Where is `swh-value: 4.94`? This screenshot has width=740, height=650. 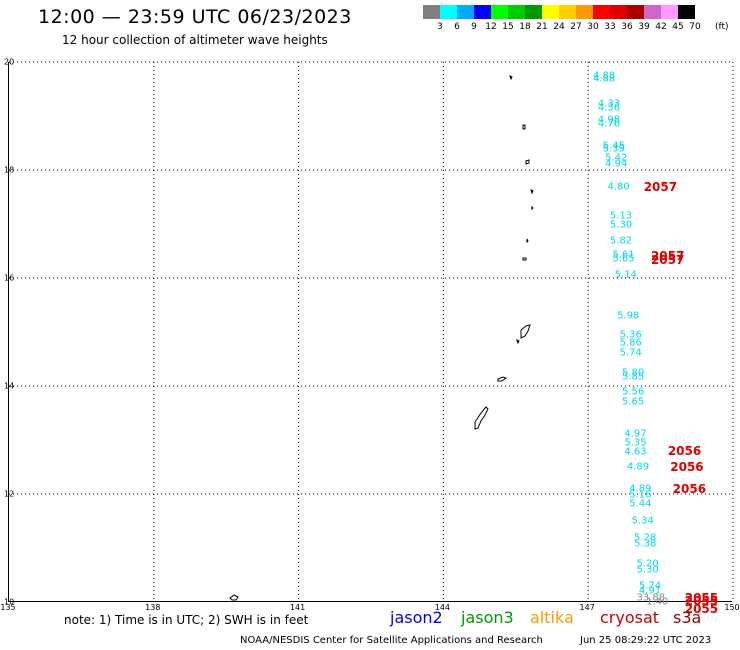
swh-value: 4.94 is located at coordinates (616, 164).